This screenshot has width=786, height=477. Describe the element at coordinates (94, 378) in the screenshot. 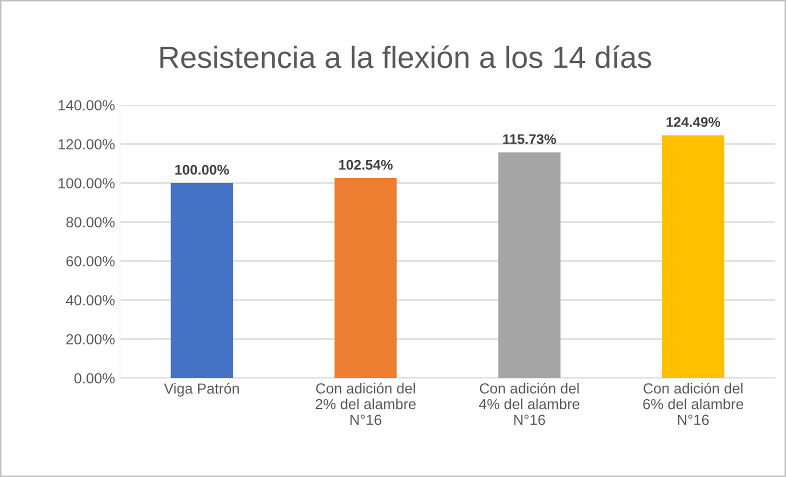

I see `y-tick-label: 0.00%` at that location.